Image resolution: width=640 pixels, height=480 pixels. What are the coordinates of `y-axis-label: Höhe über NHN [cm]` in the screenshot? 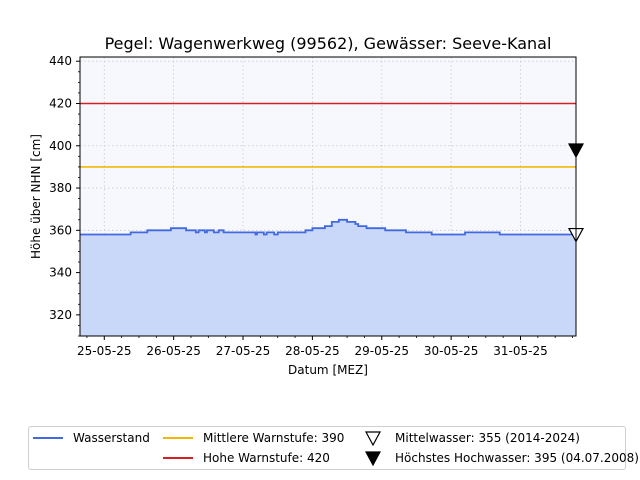 It's located at (36, 196).